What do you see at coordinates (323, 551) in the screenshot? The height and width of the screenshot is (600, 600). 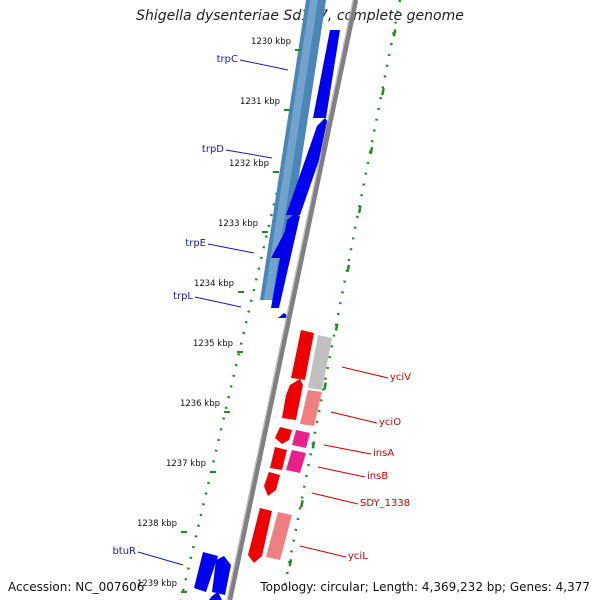 I see `leader-line-yciL` at bounding box center [323, 551].